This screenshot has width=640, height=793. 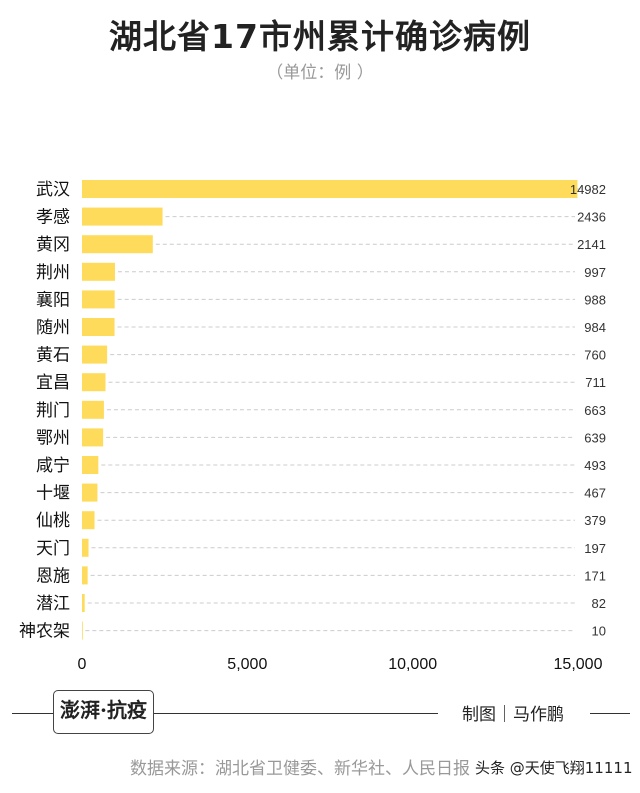 What do you see at coordinates (595, 299) in the screenshot?
I see `data-label: 988` at bounding box center [595, 299].